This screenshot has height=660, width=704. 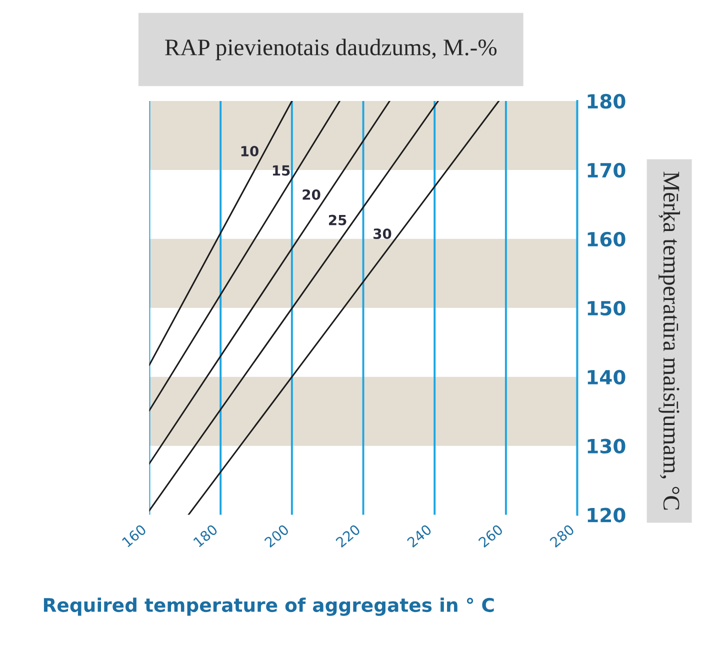 What do you see at coordinates (669, 341) in the screenshot?
I see `y-axis-title: Mērķa temperatūra maisījumam, °C` at bounding box center [669, 341].